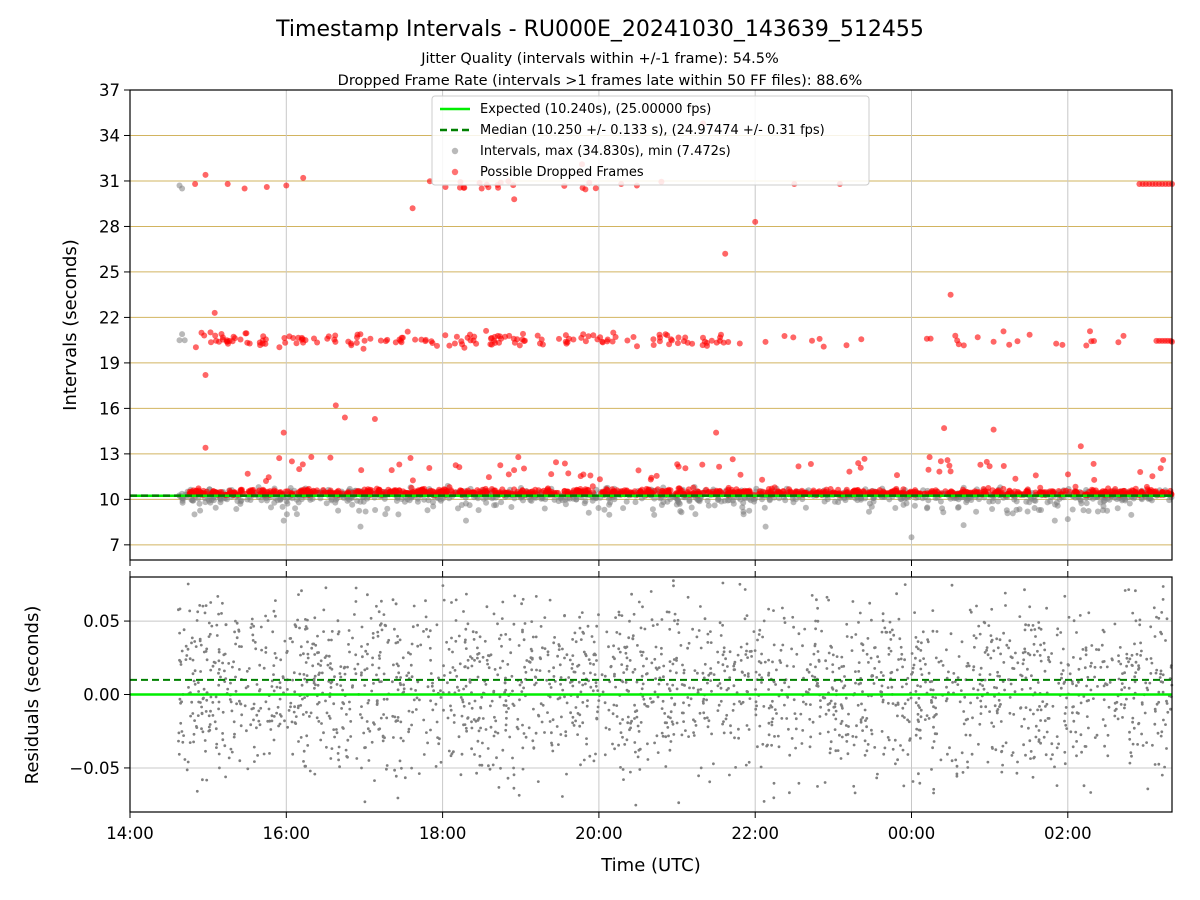 The image size is (1200, 900). Describe the element at coordinates (605, 151) in the screenshot. I see `legend-intervals-label: Intervals, max (34.830s), min (7.472s)` at that location.